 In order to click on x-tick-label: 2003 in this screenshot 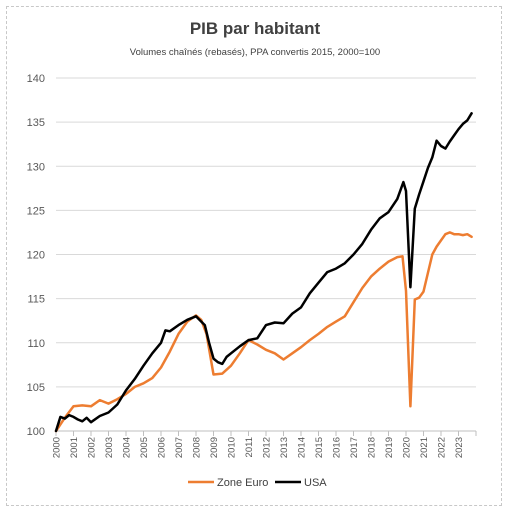, I will do `click(109, 447)`.